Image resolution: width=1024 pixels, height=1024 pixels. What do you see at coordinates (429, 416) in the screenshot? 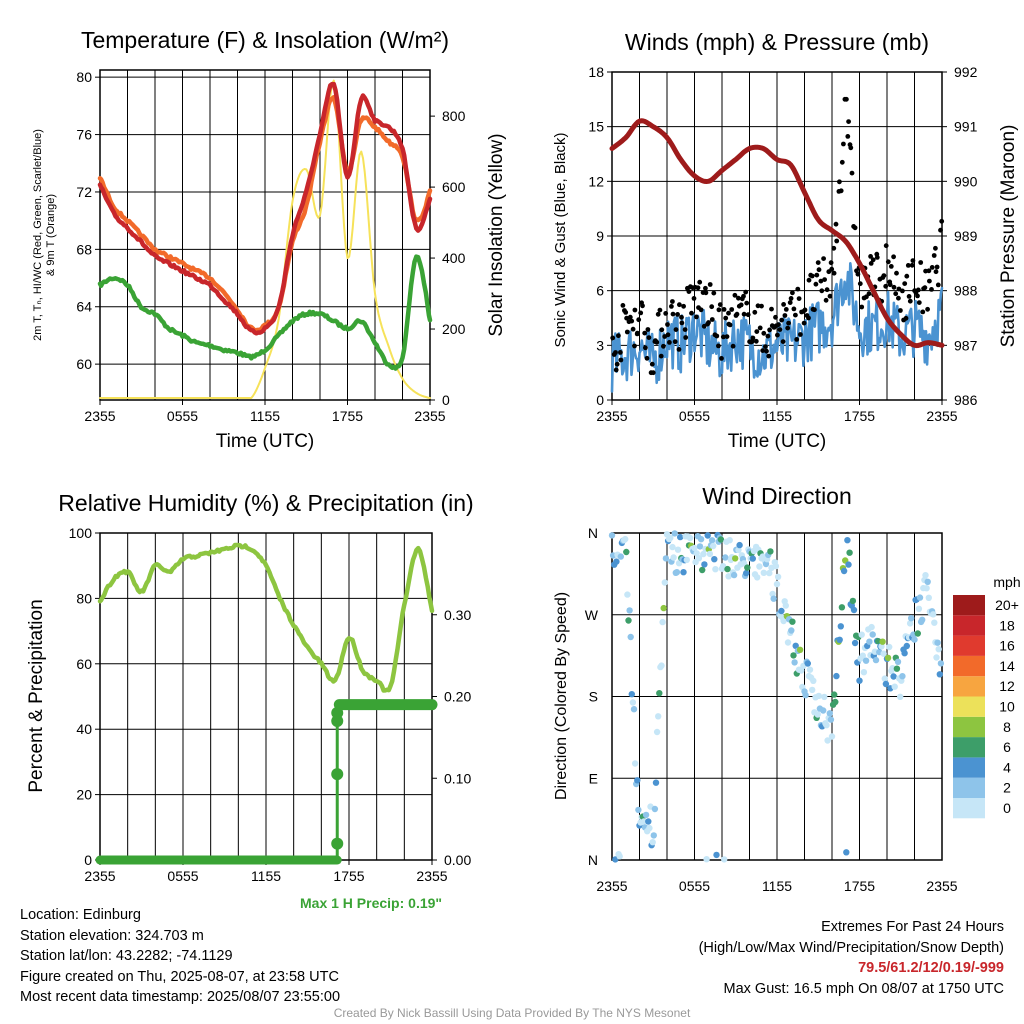
I see `temp-x-tick-label: 2355` at bounding box center [429, 416].